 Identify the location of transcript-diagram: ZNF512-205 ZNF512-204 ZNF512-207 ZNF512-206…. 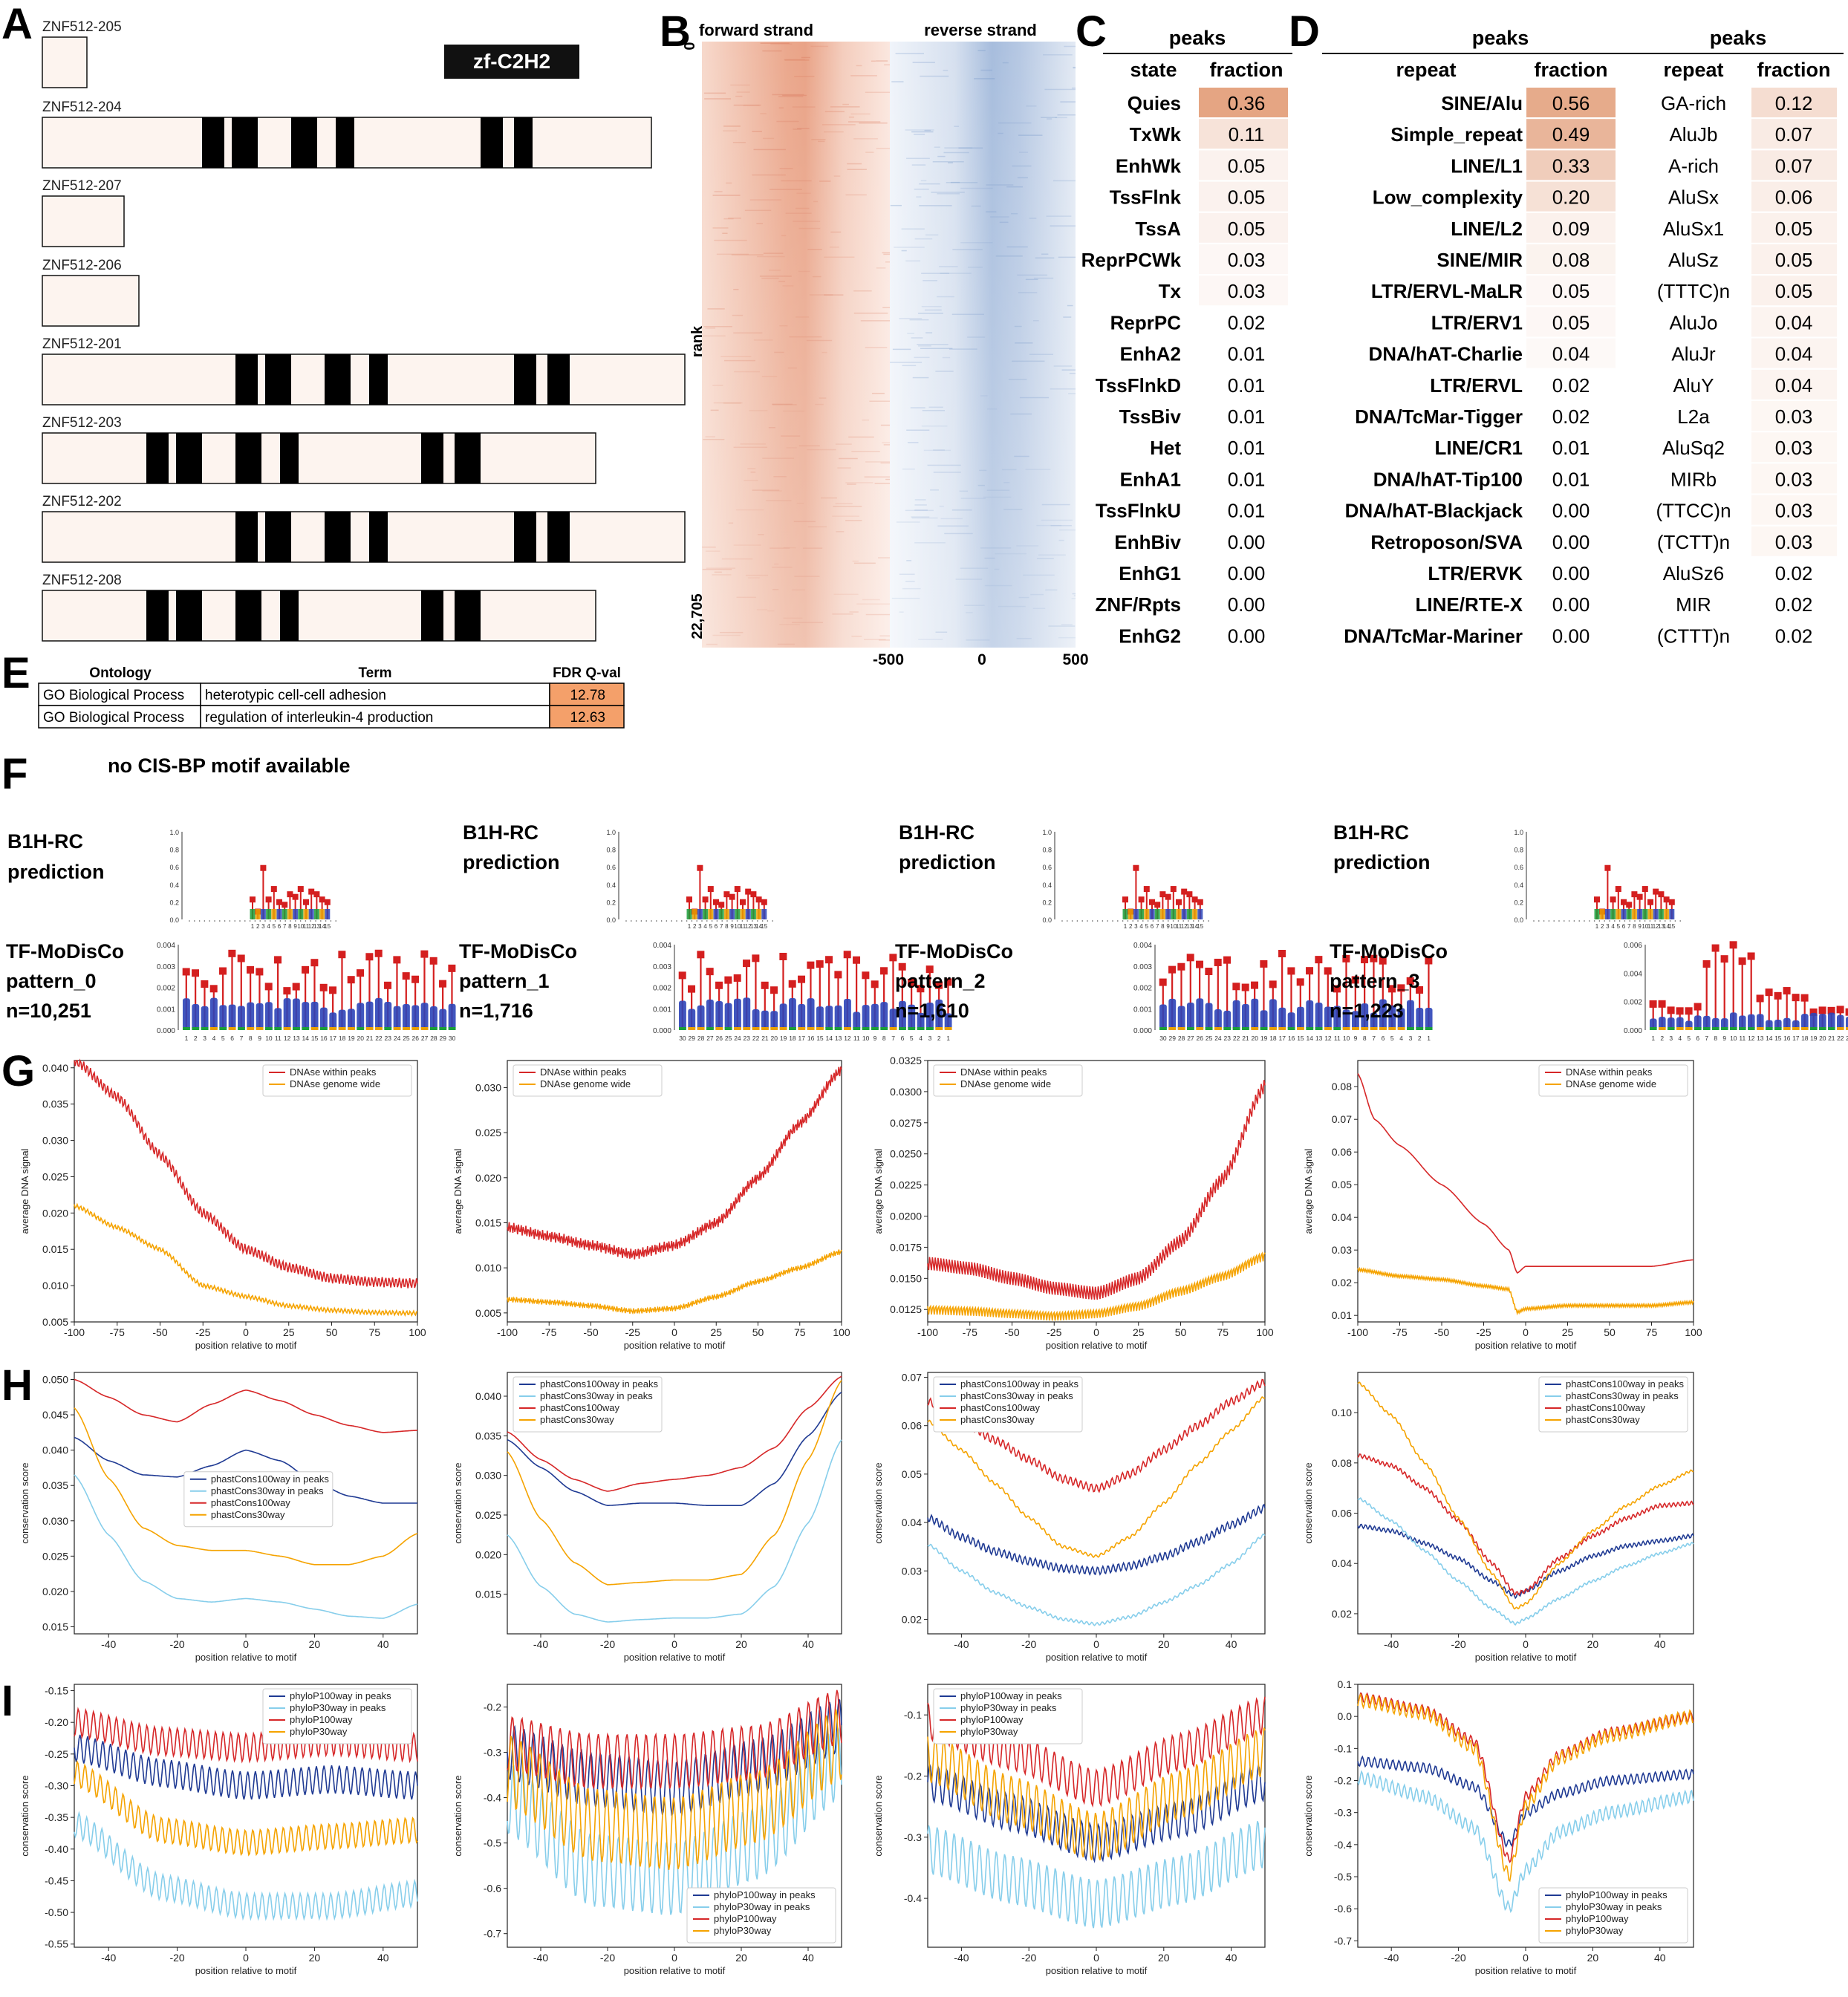
(364, 330).